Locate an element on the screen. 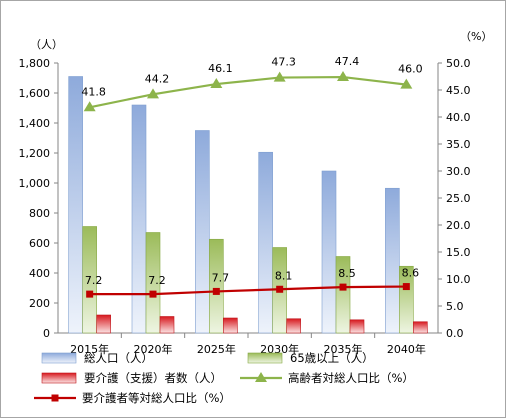 The image size is (506, 418). right-tick-label: 5.0 is located at coordinates (455, 306).